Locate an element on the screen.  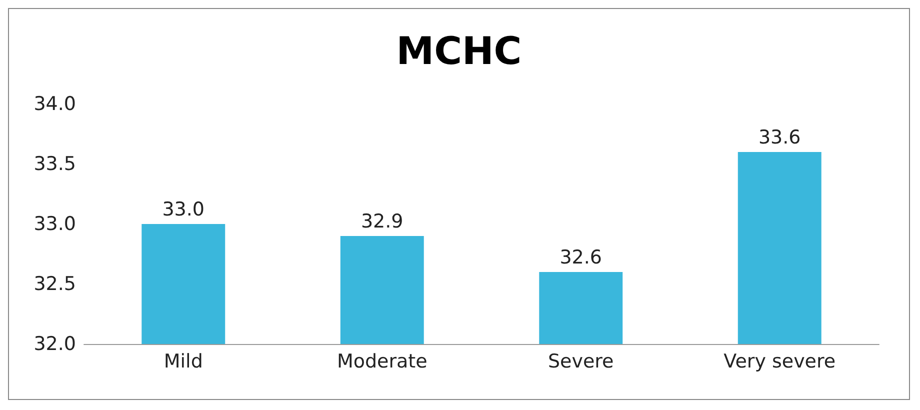
y-tick-label: 32.5 is located at coordinates (55, 284).